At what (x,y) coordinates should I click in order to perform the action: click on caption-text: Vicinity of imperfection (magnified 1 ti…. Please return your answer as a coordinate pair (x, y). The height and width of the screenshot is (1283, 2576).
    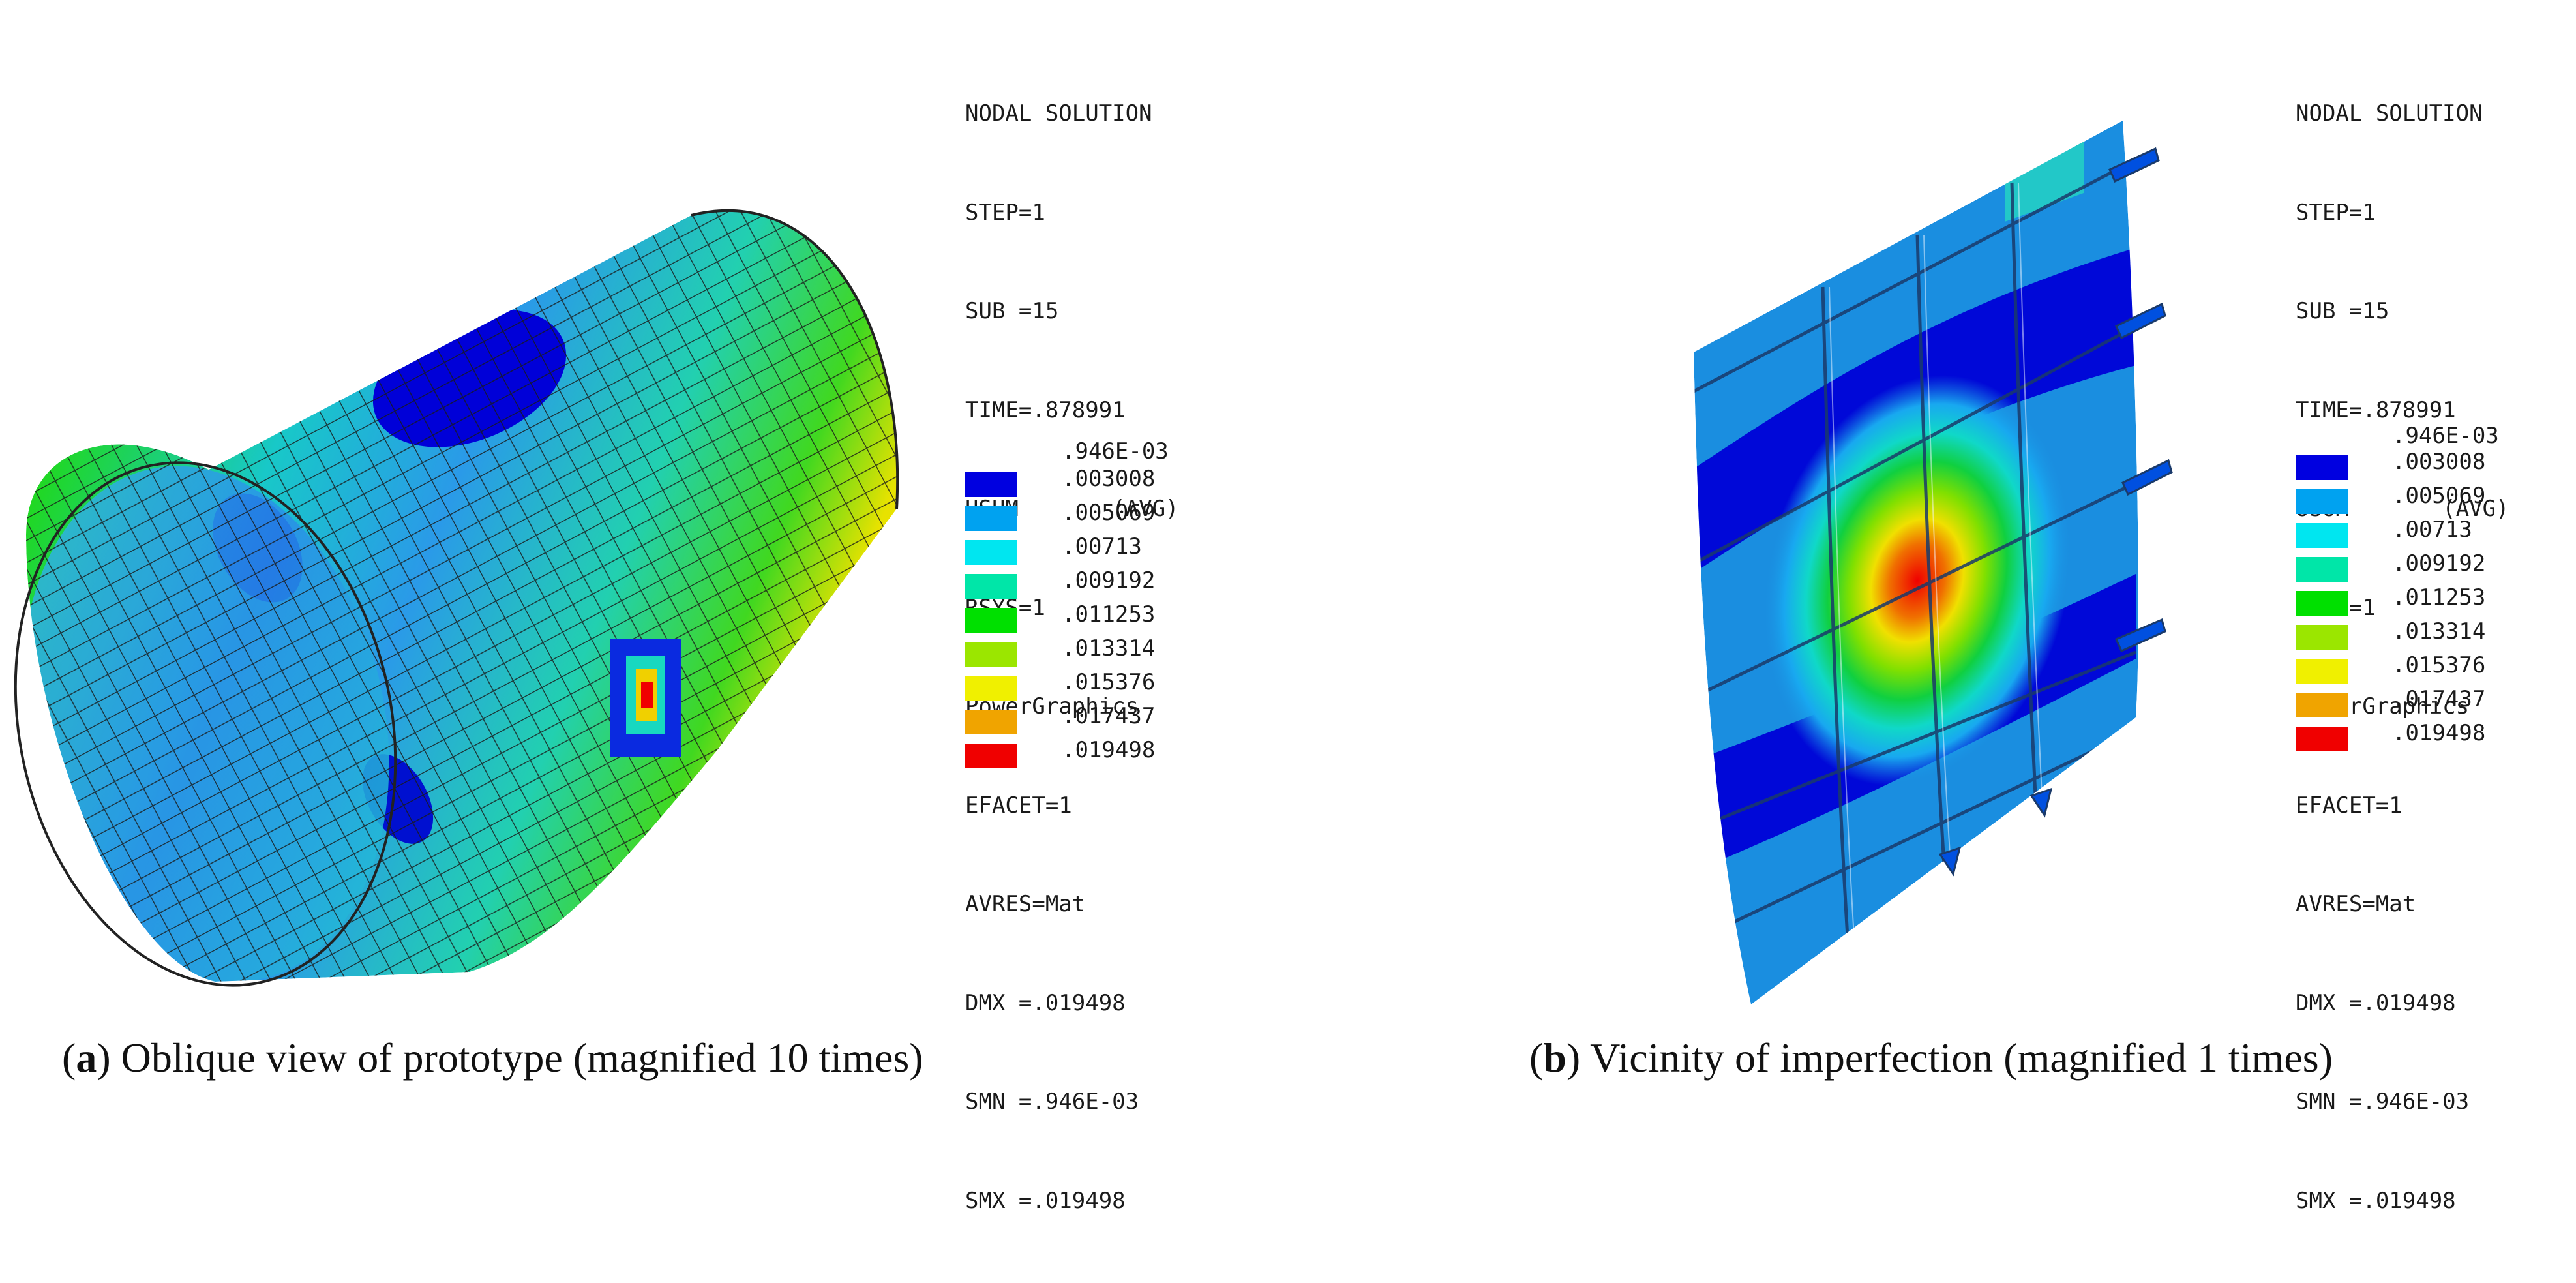
    Looking at the image, I should click on (1961, 1057).